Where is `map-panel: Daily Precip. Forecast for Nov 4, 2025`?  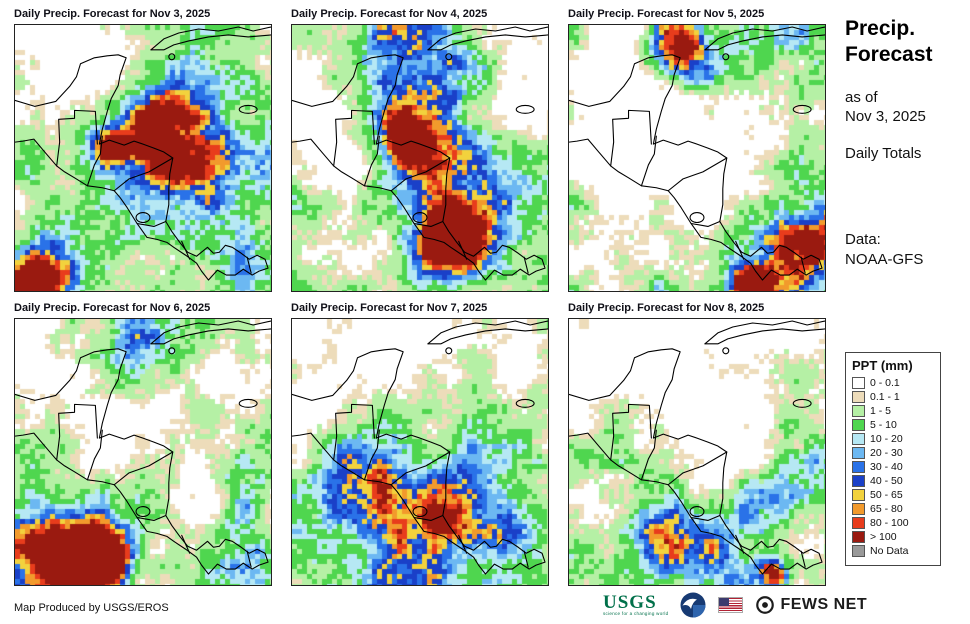 map-panel: Daily Precip. Forecast for Nov 4, 2025 is located at coordinates (420, 150).